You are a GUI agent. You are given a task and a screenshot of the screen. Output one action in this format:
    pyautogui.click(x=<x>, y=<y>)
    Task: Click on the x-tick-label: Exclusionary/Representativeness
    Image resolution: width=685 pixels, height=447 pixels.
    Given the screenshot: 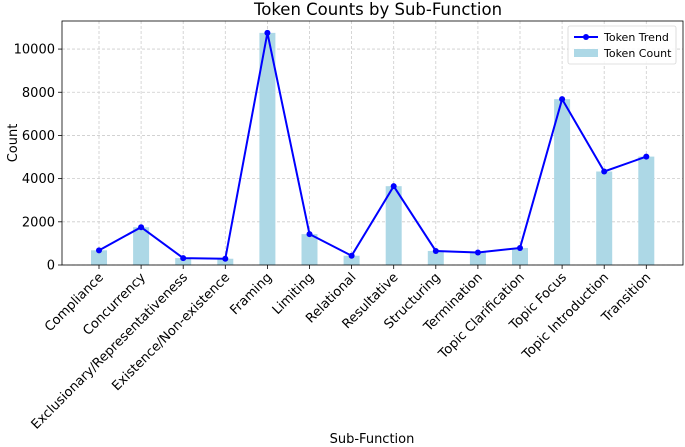 What is the action you would take?
    pyautogui.click(x=110, y=351)
    